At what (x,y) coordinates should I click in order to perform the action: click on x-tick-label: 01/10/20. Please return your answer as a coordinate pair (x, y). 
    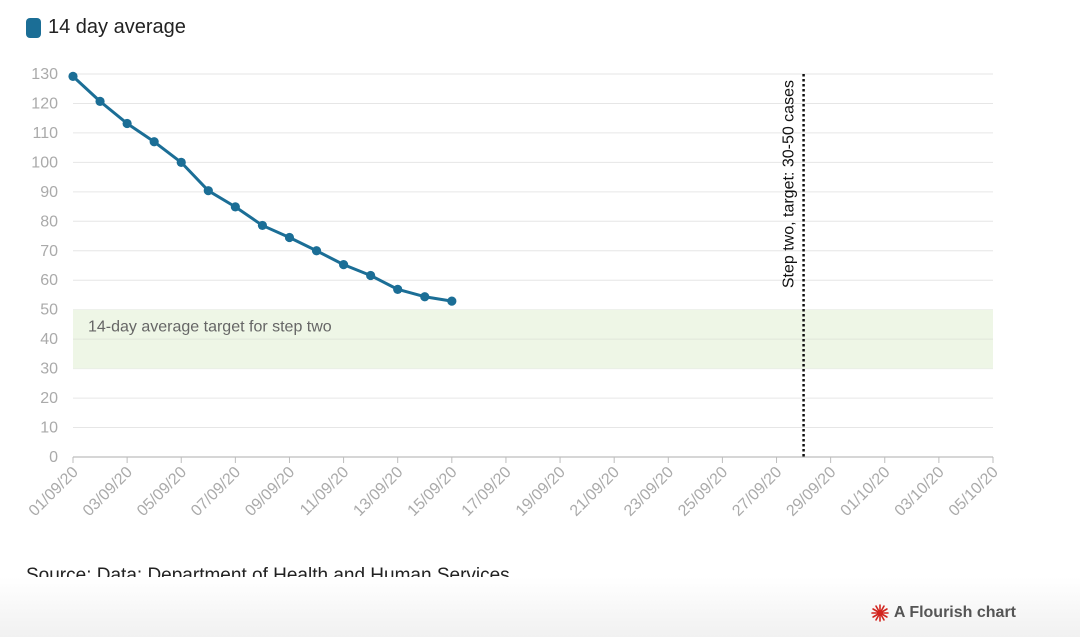
    Looking at the image, I should click on (866, 492).